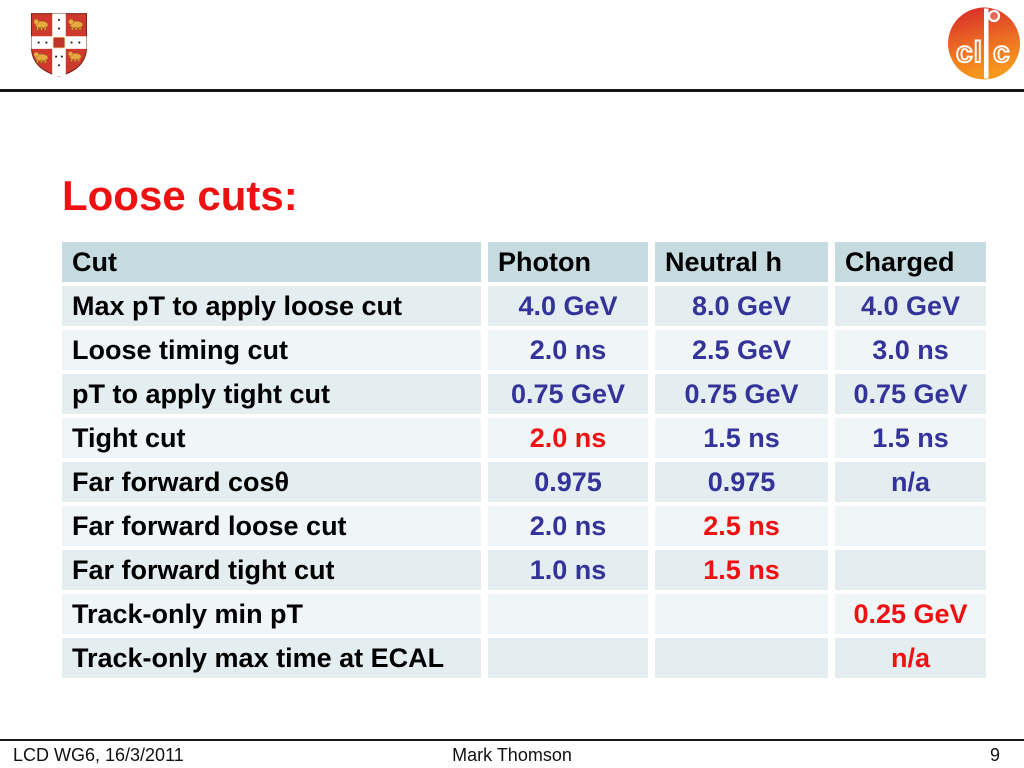 Image resolution: width=1024 pixels, height=768 pixels. Describe the element at coordinates (271, 306) in the screenshot. I see `row-label-cell: Max pT to apply loose cut` at that location.